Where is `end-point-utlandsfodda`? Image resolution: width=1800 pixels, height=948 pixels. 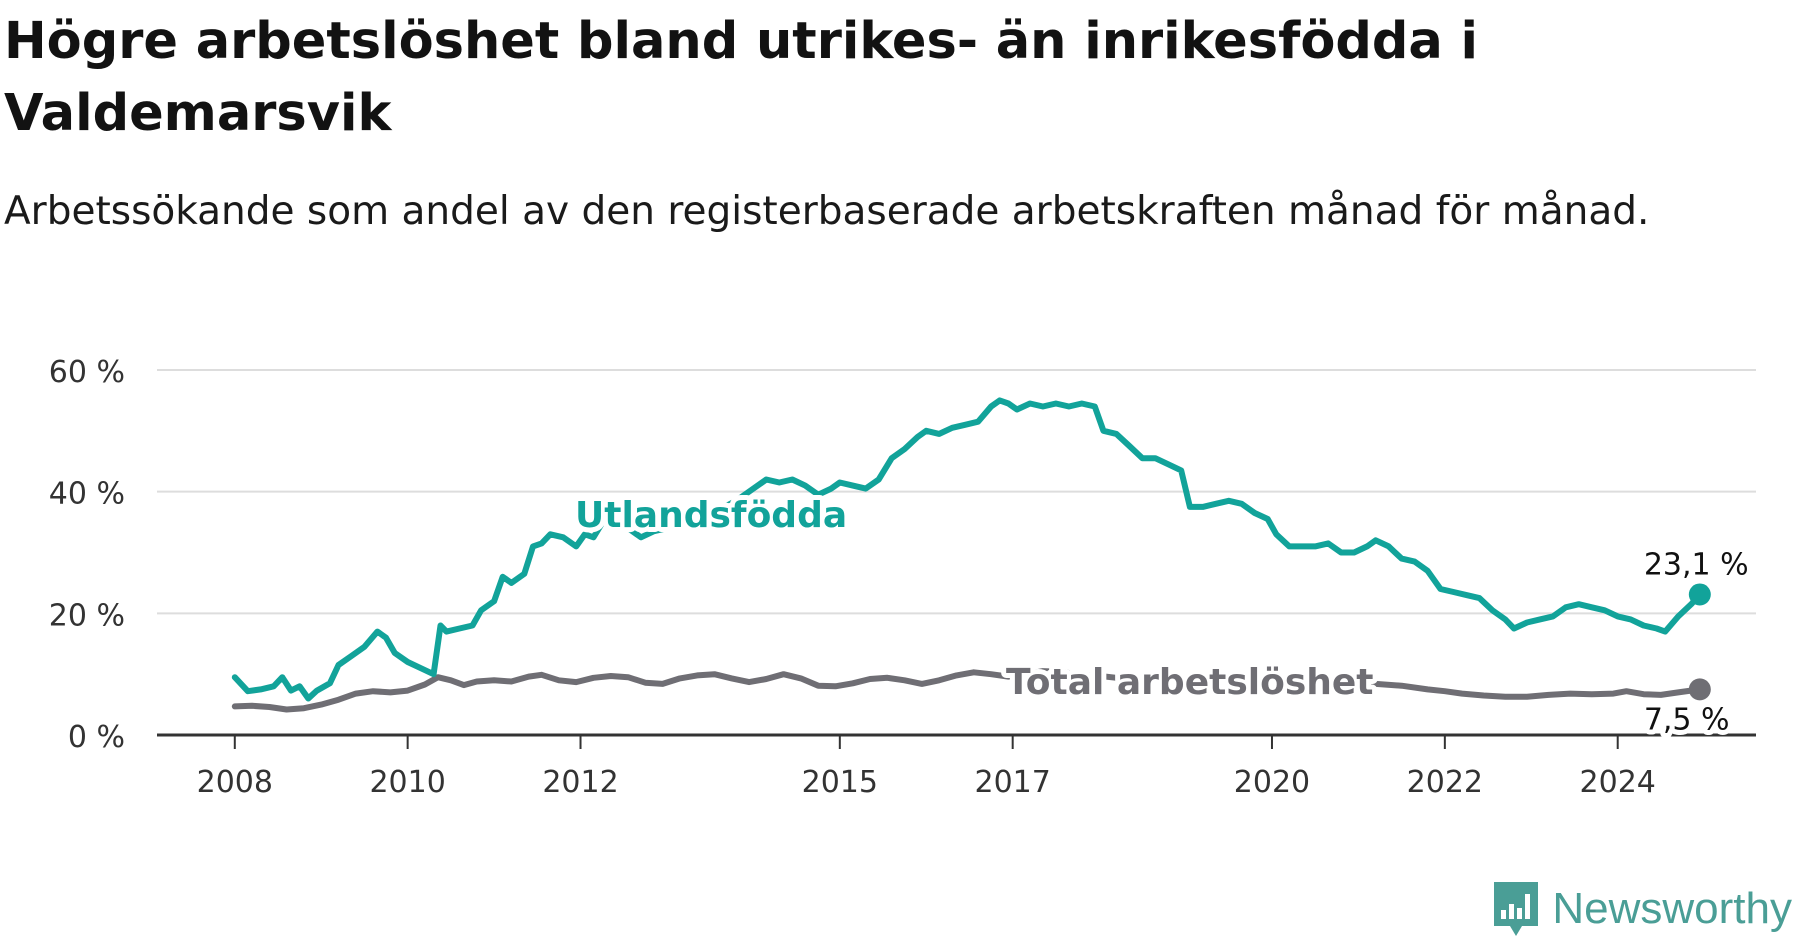
end-point-utlandsfodda is located at coordinates (1699, 594).